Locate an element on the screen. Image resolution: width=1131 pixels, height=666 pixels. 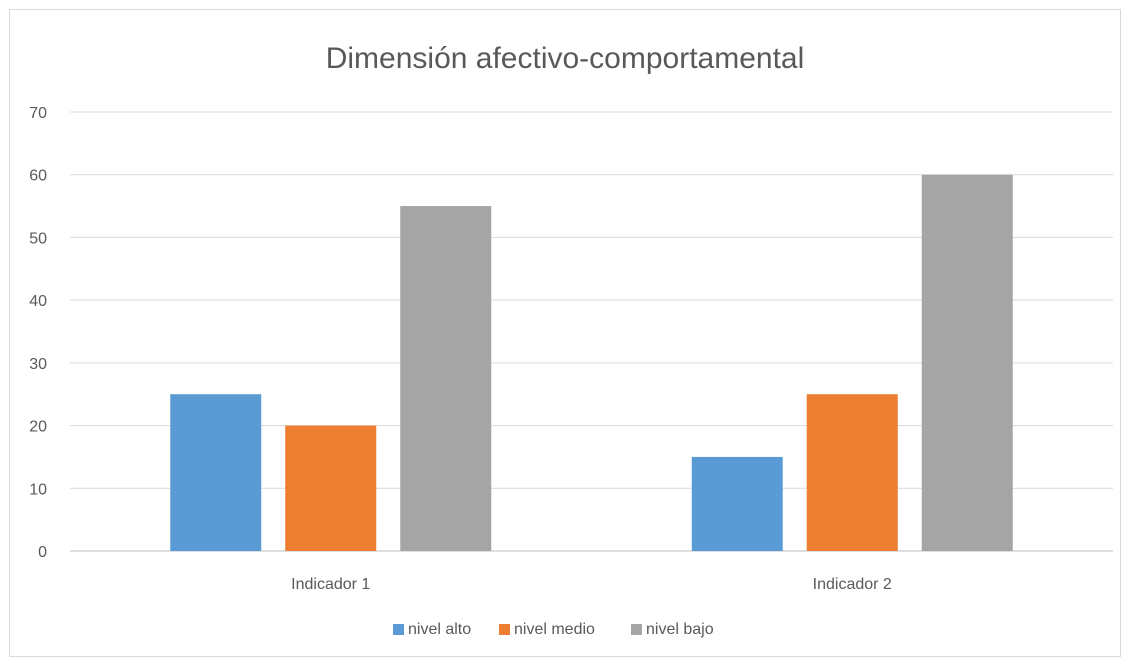
chart-title: Dimensión afectivo-comportamental is located at coordinates (565, 58).